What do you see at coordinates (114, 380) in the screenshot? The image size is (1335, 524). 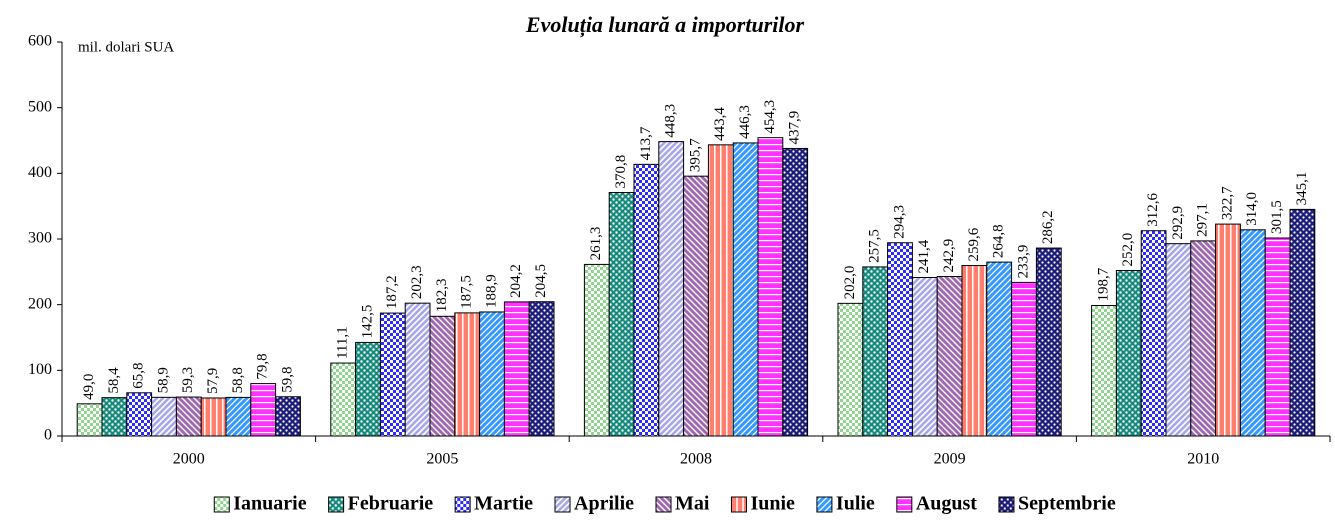 I see `value-label: 58,4` at bounding box center [114, 380].